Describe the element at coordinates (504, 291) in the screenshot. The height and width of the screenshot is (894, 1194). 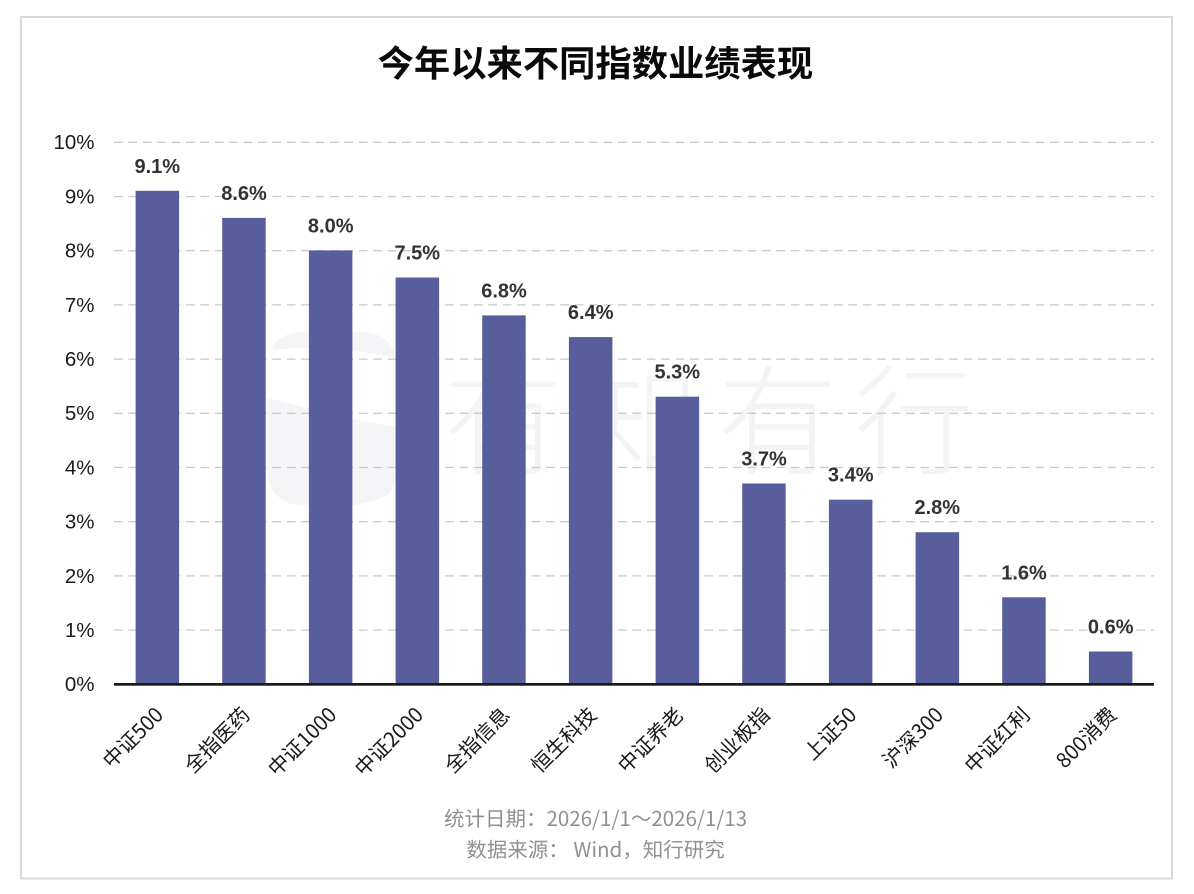
I see `svg-text: 6.8%` at that location.